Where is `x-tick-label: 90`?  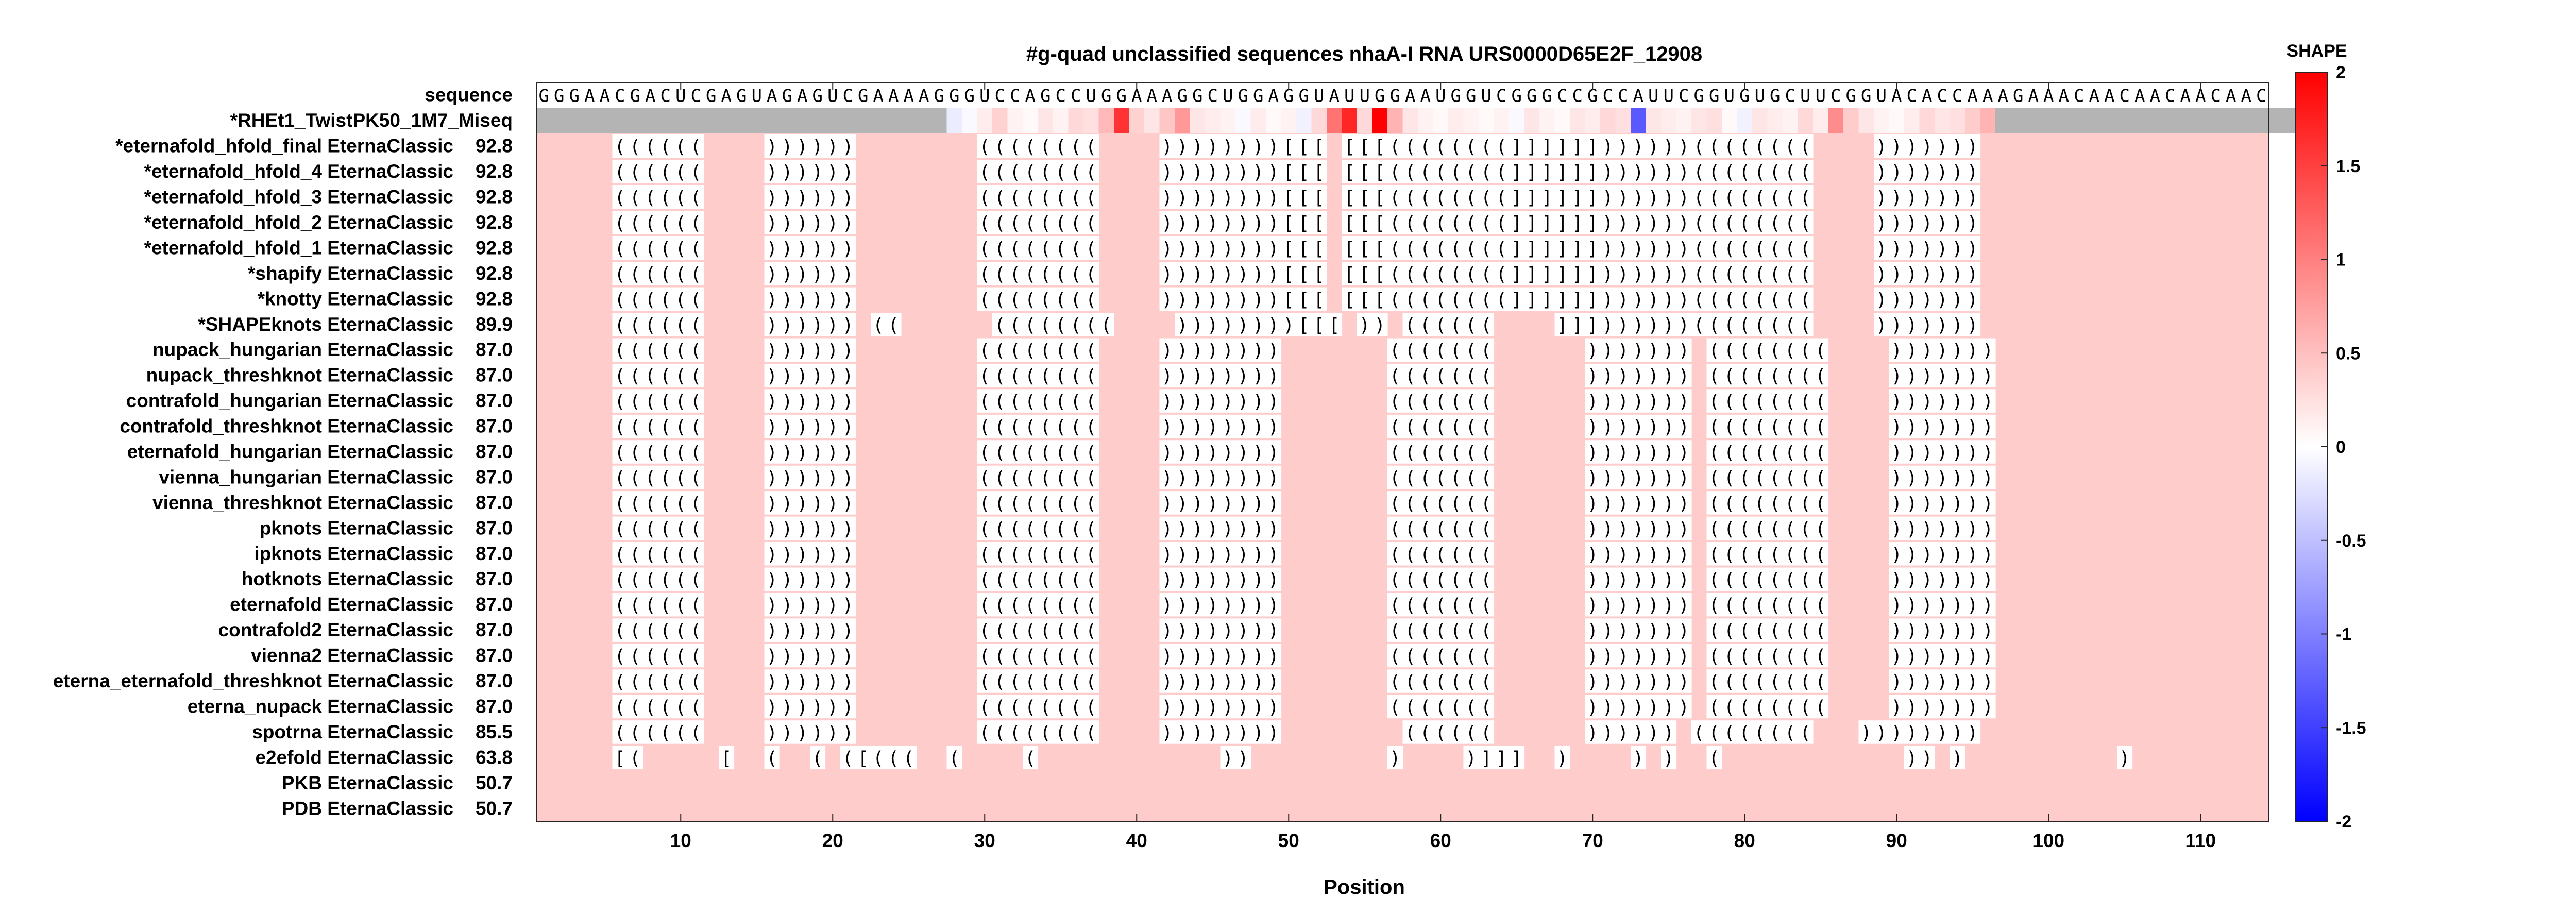 x-tick-label: 90 is located at coordinates (1896, 840).